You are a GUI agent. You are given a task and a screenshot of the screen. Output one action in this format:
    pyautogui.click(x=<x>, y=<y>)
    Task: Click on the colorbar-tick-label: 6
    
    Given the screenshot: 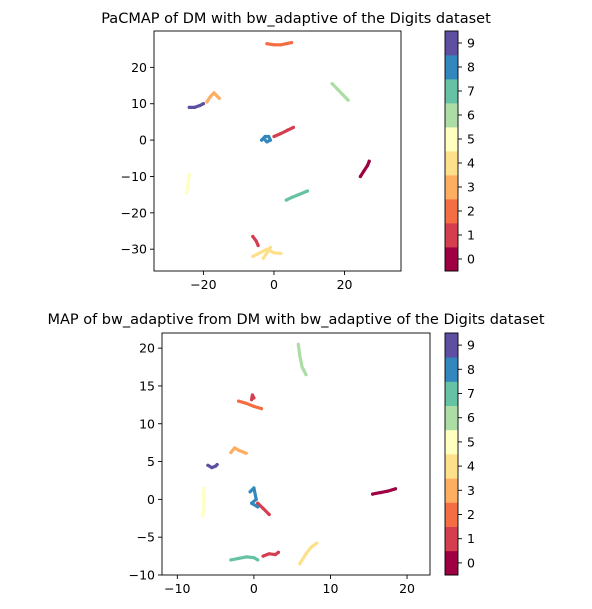 What is the action you would take?
    pyautogui.click(x=471, y=115)
    